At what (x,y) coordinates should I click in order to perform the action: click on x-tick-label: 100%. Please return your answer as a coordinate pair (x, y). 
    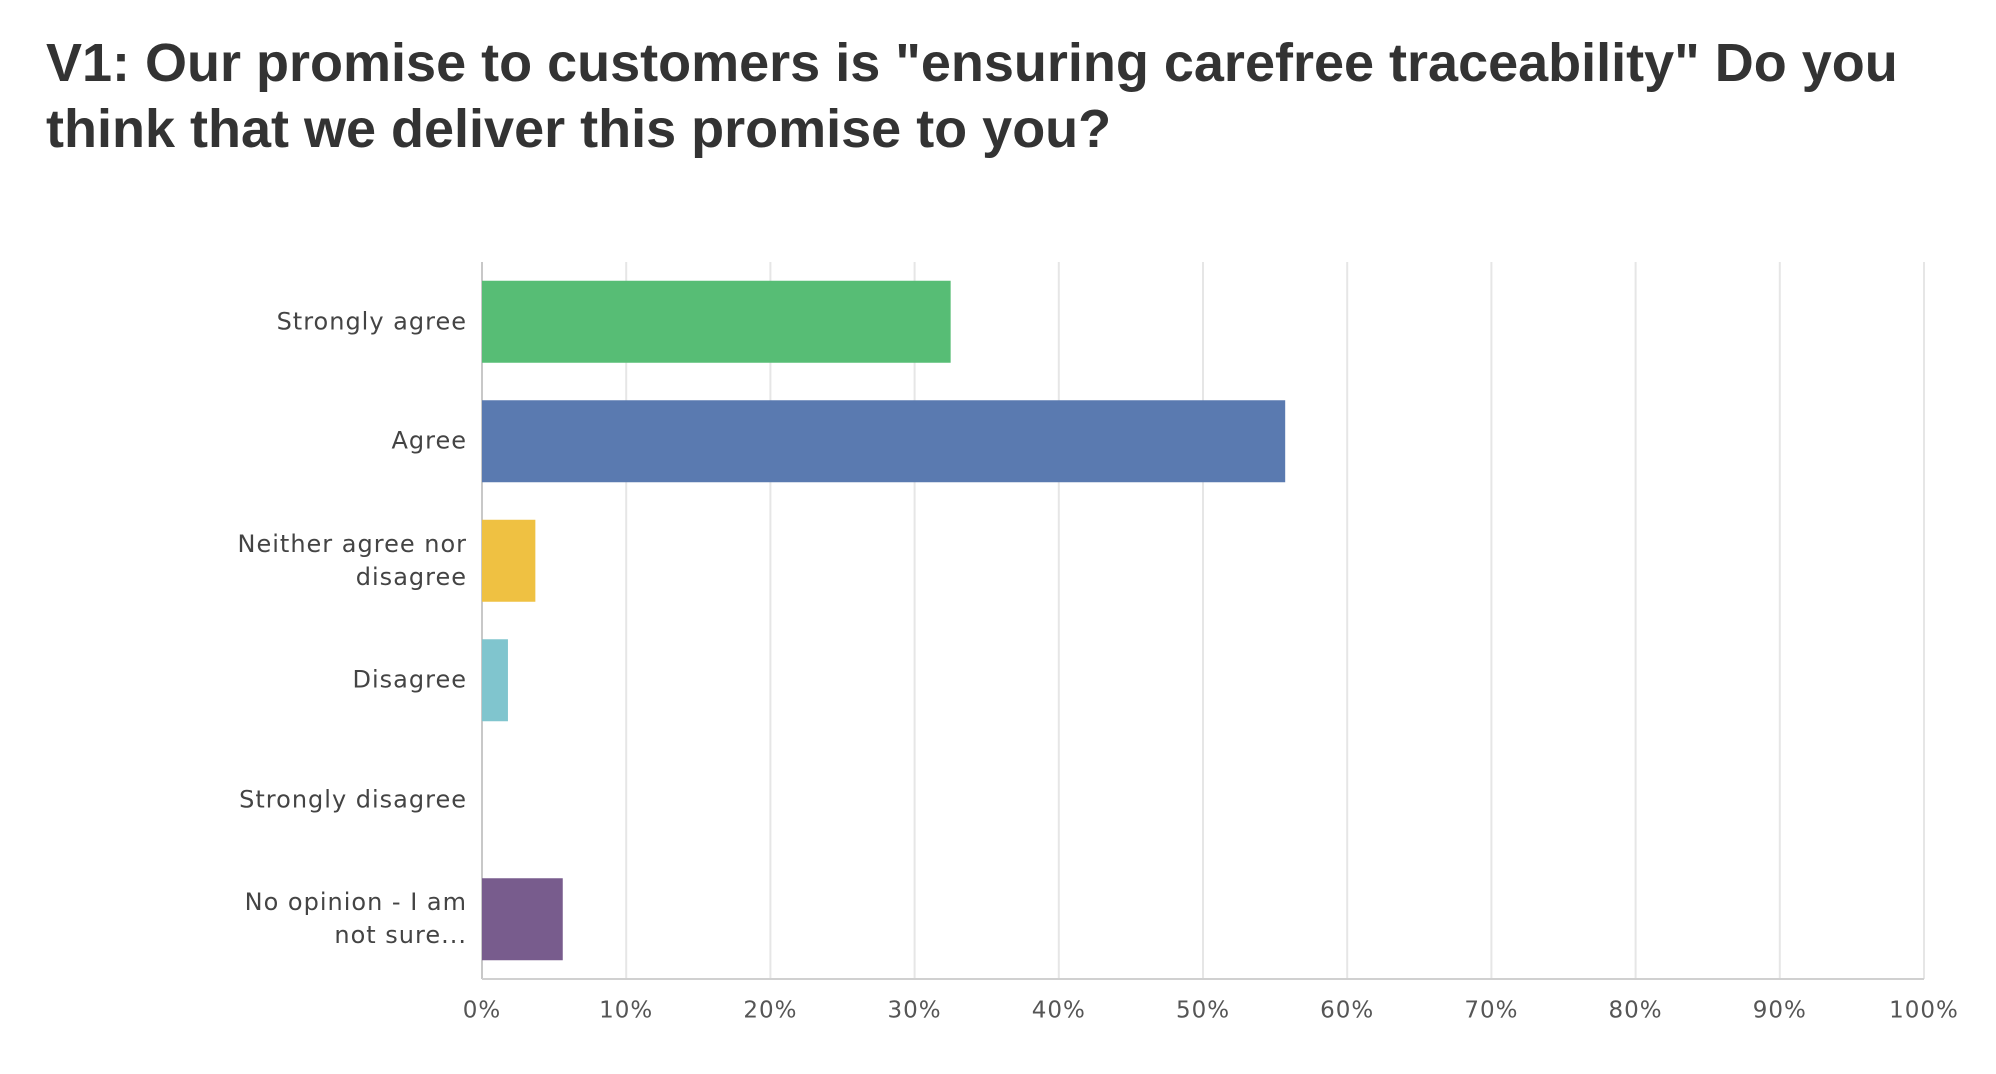
    Looking at the image, I should click on (1924, 1011).